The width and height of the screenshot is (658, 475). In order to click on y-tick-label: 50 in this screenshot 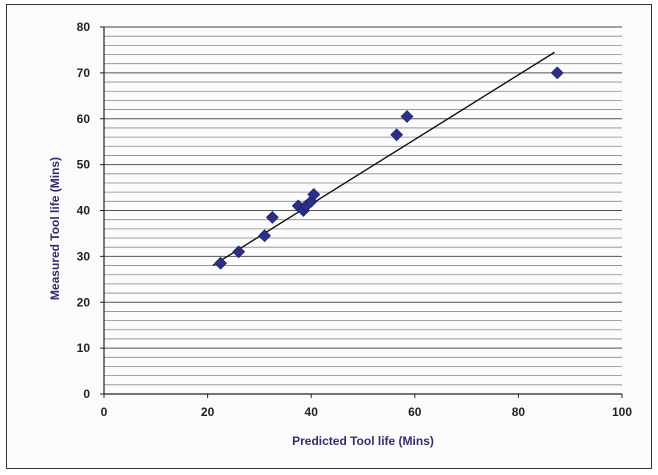, I will do `click(84, 165)`.